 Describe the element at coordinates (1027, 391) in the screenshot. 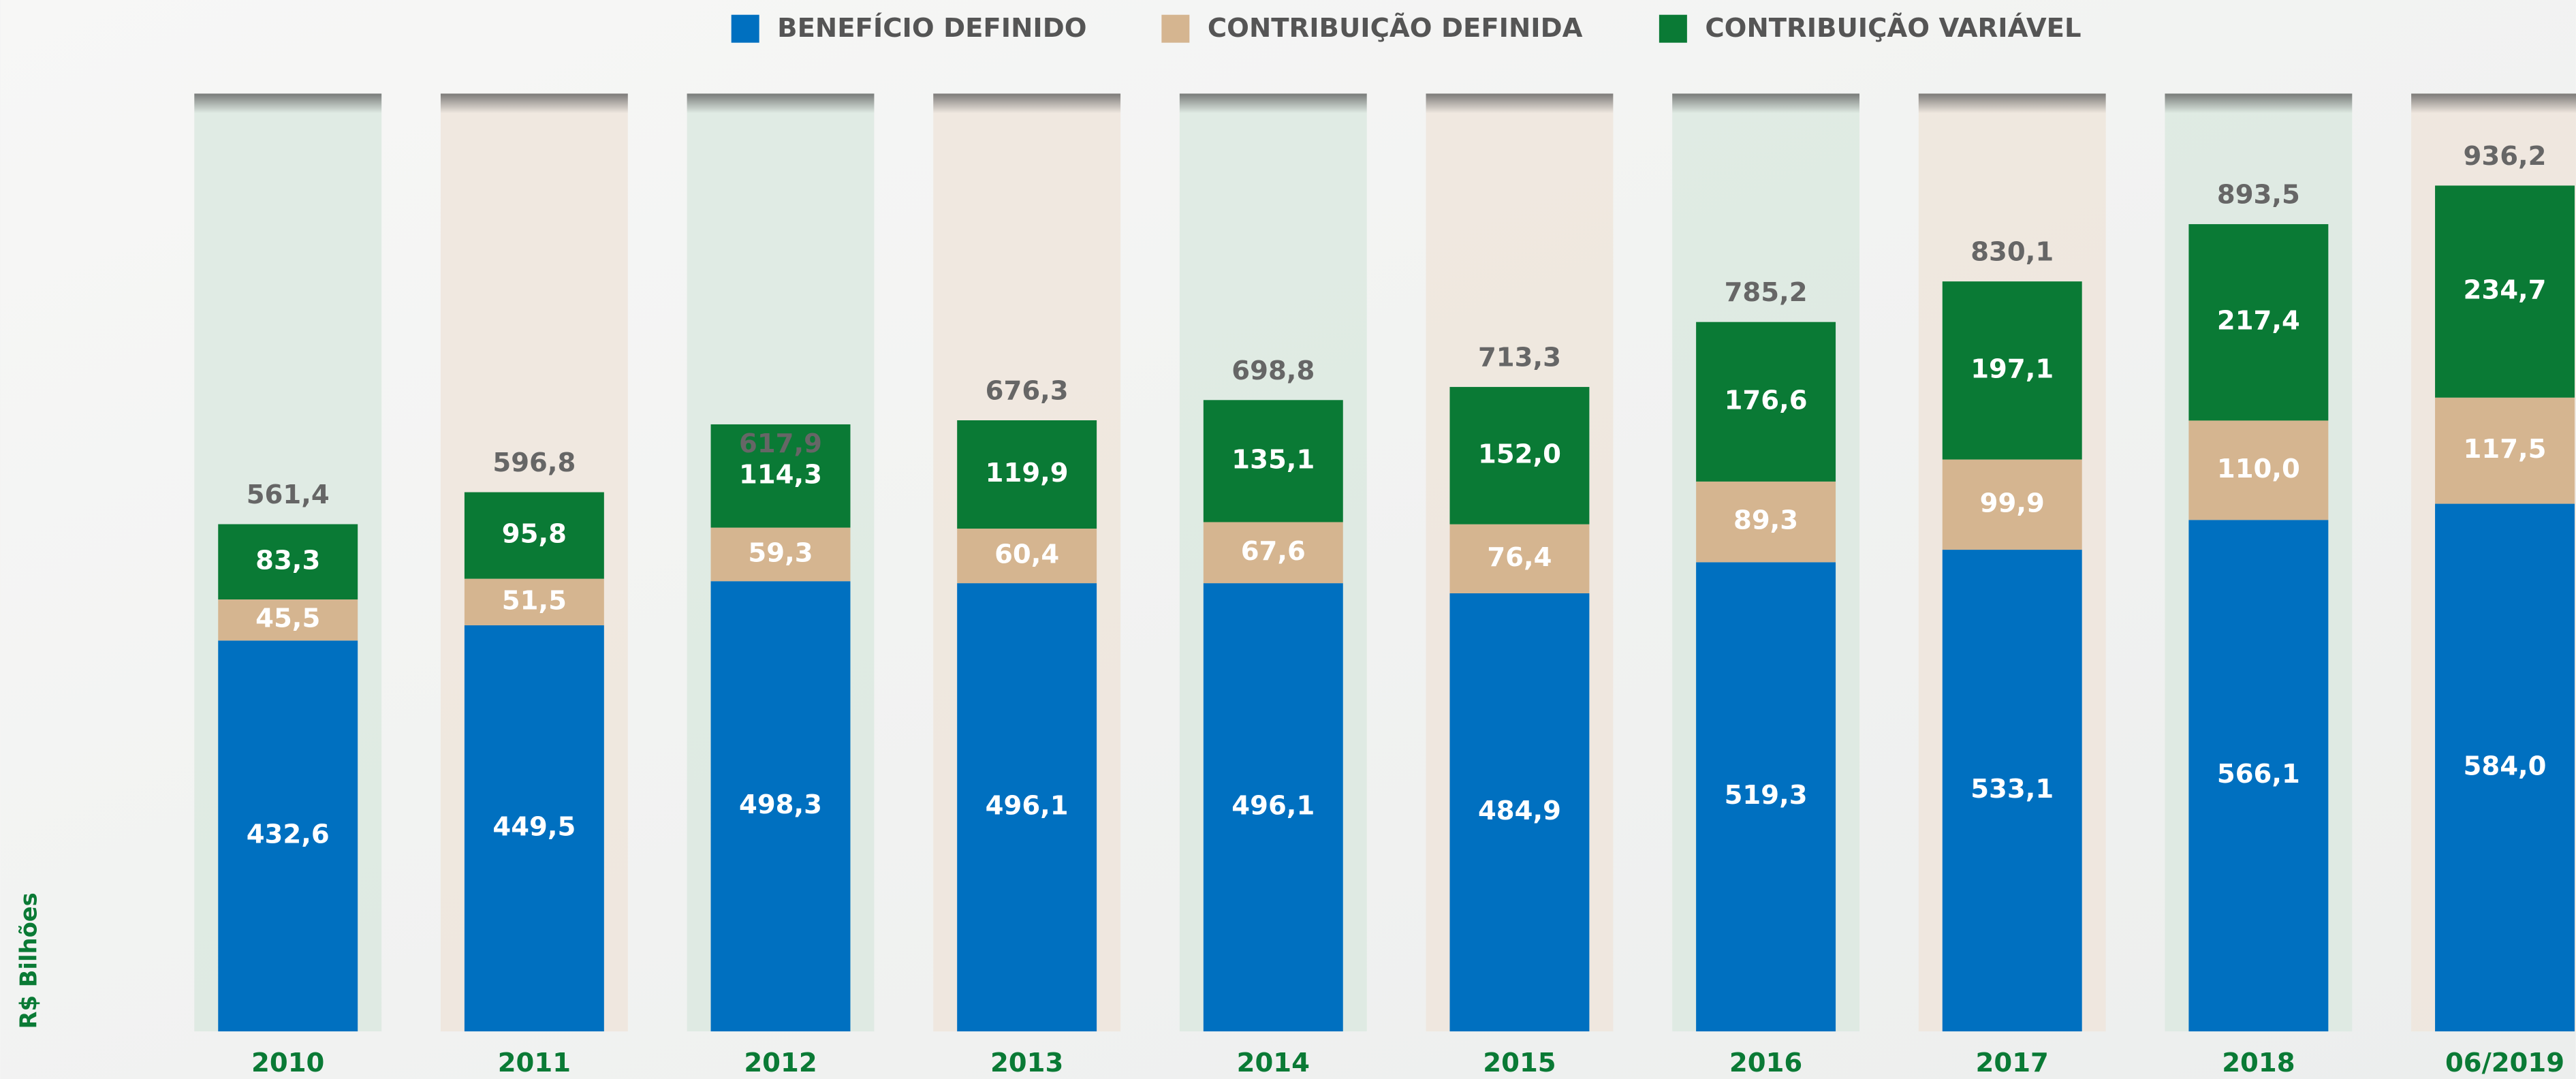

I see `total-label: 676,3` at that location.